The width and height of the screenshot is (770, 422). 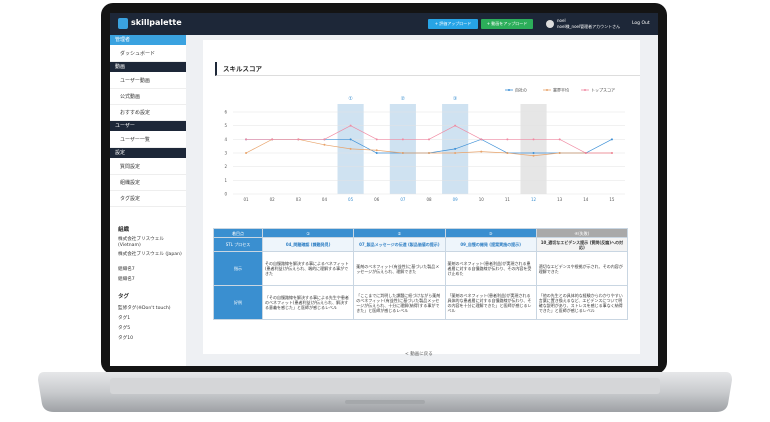 What do you see at coordinates (325, 199) in the screenshot?
I see `x-tick-label: 04` at bounding box center [325, 199].